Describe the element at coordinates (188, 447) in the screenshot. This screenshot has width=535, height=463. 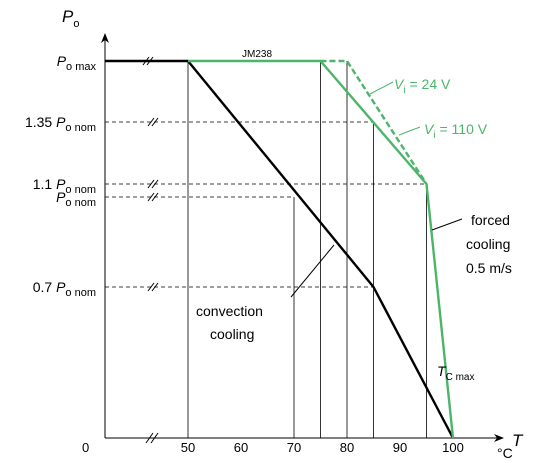
I see `x-tick-label-50: 50` at that location.